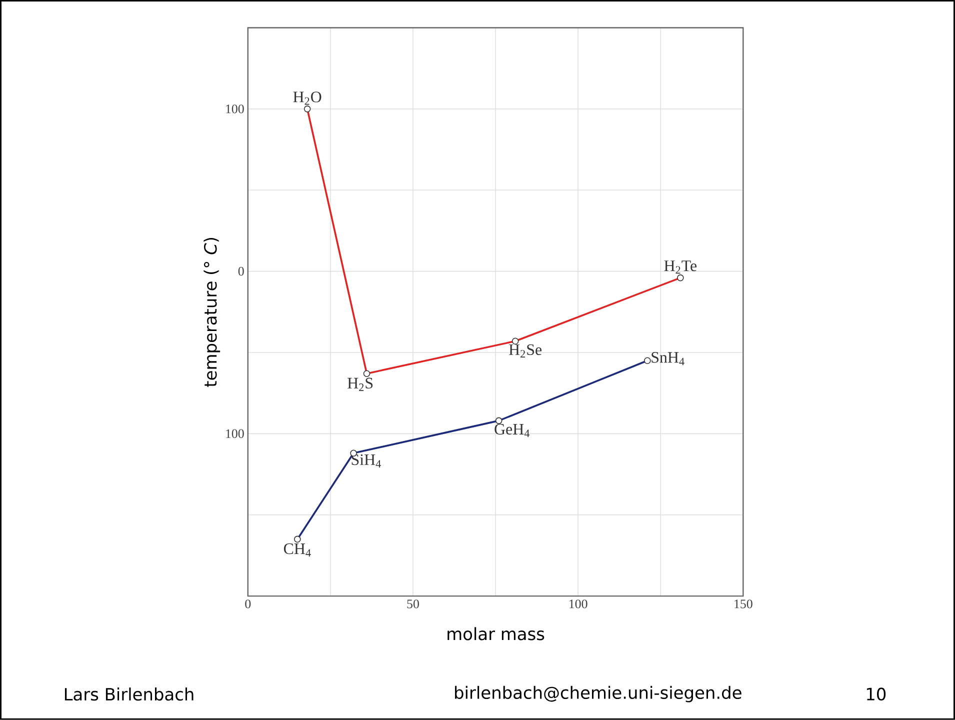 This screenshot has width=955, height=720. I want to click on y-tick-label: 0, so click(241, 271).